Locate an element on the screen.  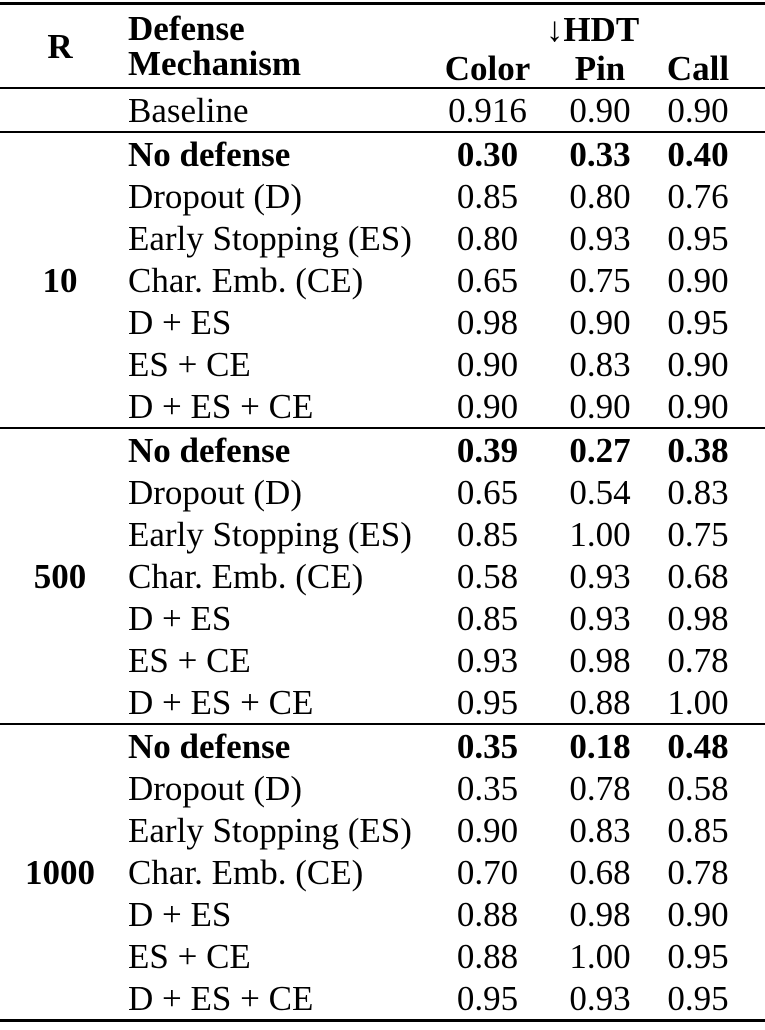
call-value-cell: 0.38 is located at coordinates (698, 450).